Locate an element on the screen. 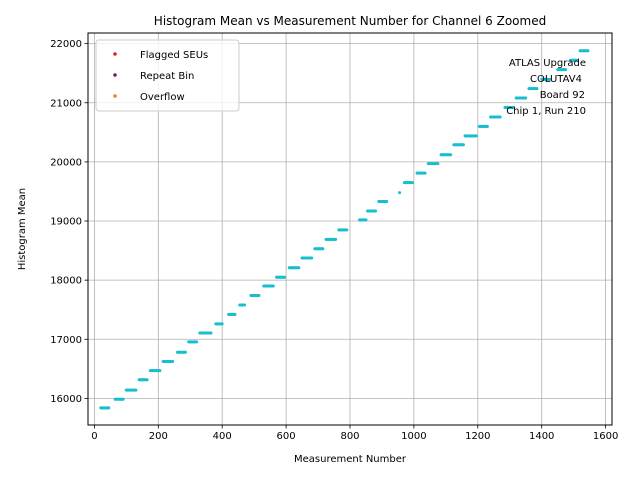 The height and width of the screenshot is (484, 640). x-tick-label: 1000 is located at coordinates (413, 436).